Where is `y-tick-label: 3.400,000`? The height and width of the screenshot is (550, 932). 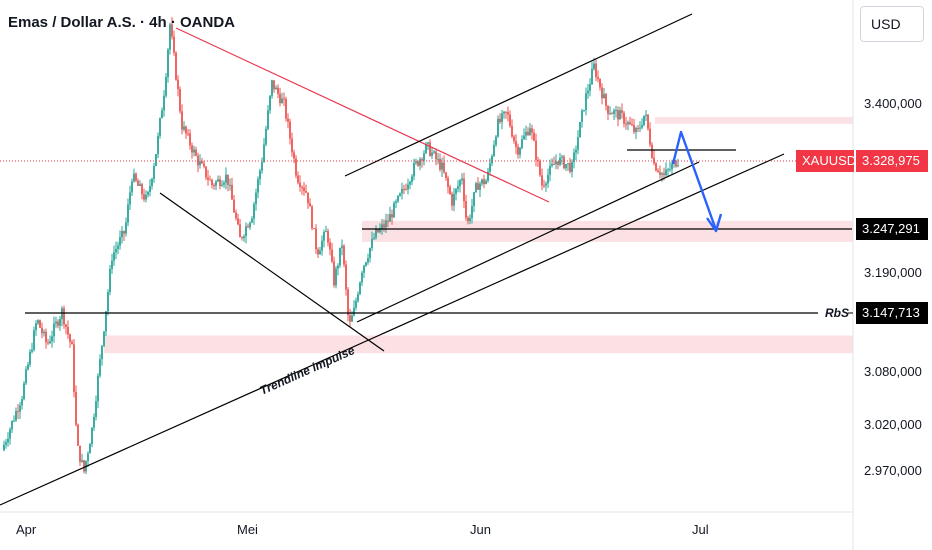 y-tick-label: 3.400,000 is located at coordinates (893, 103).